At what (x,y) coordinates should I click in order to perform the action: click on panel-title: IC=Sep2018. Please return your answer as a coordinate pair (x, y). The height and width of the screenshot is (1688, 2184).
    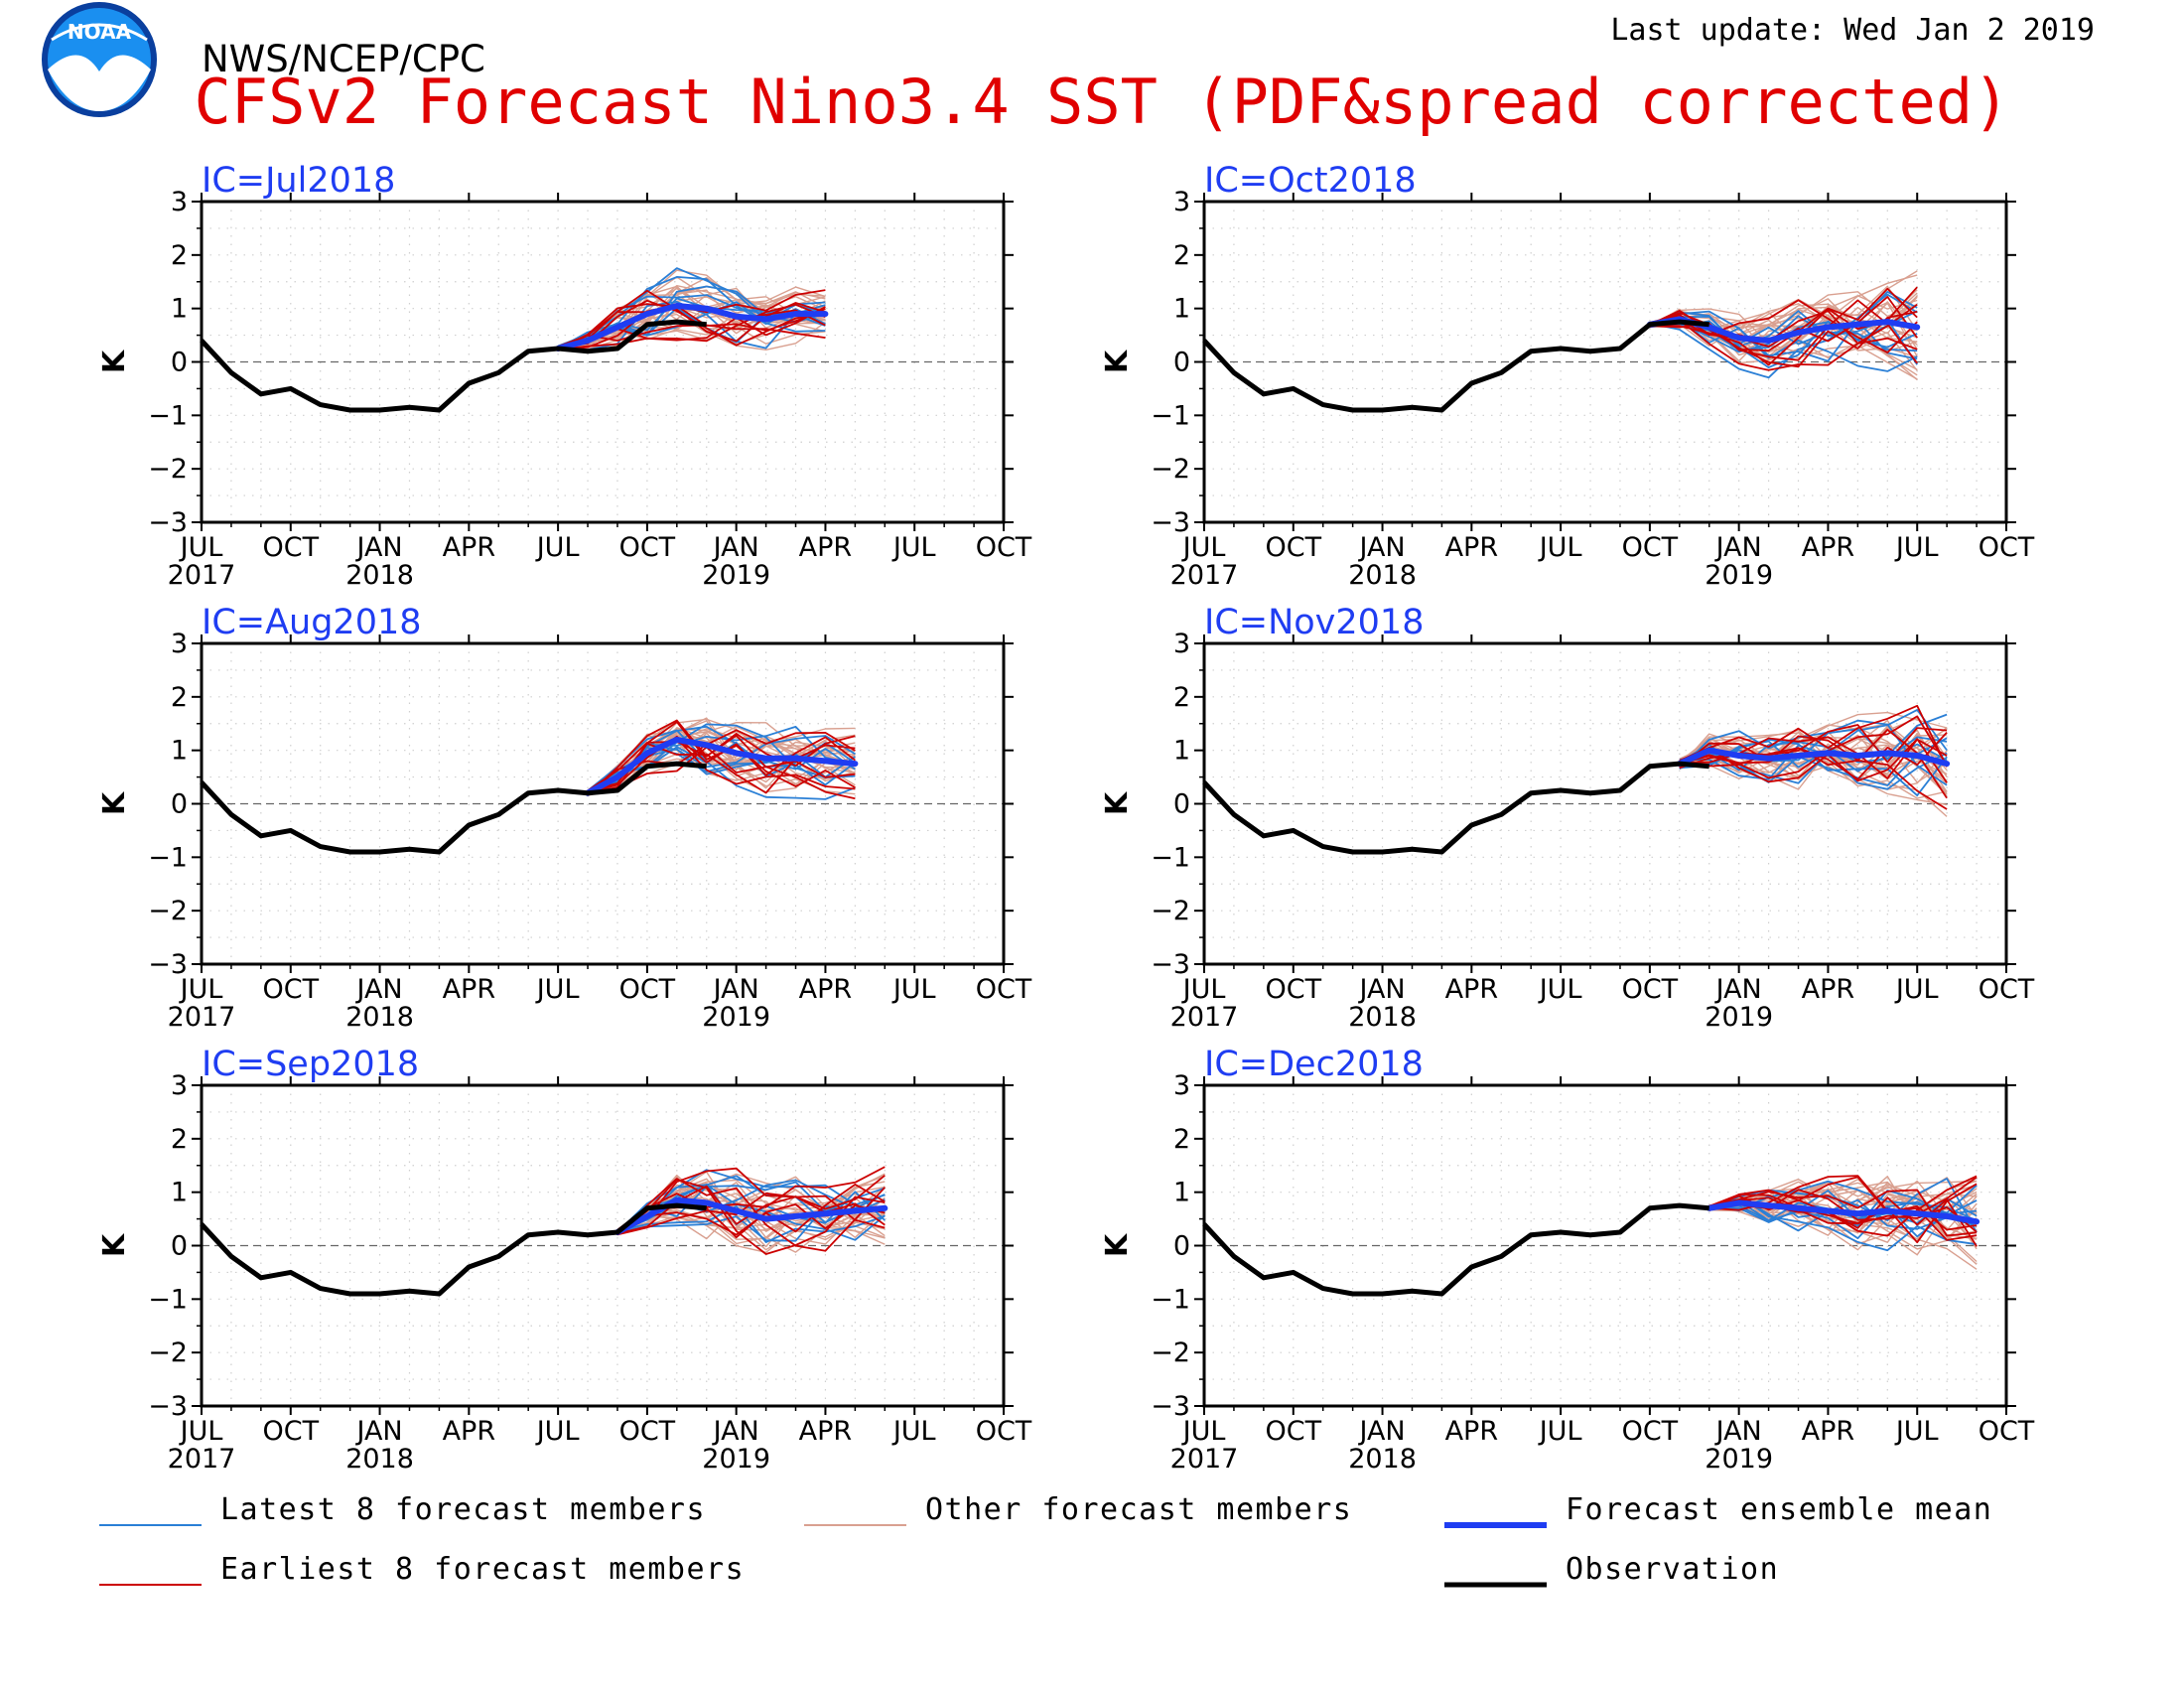
    Looking at the image, I should click on (310, 1064).